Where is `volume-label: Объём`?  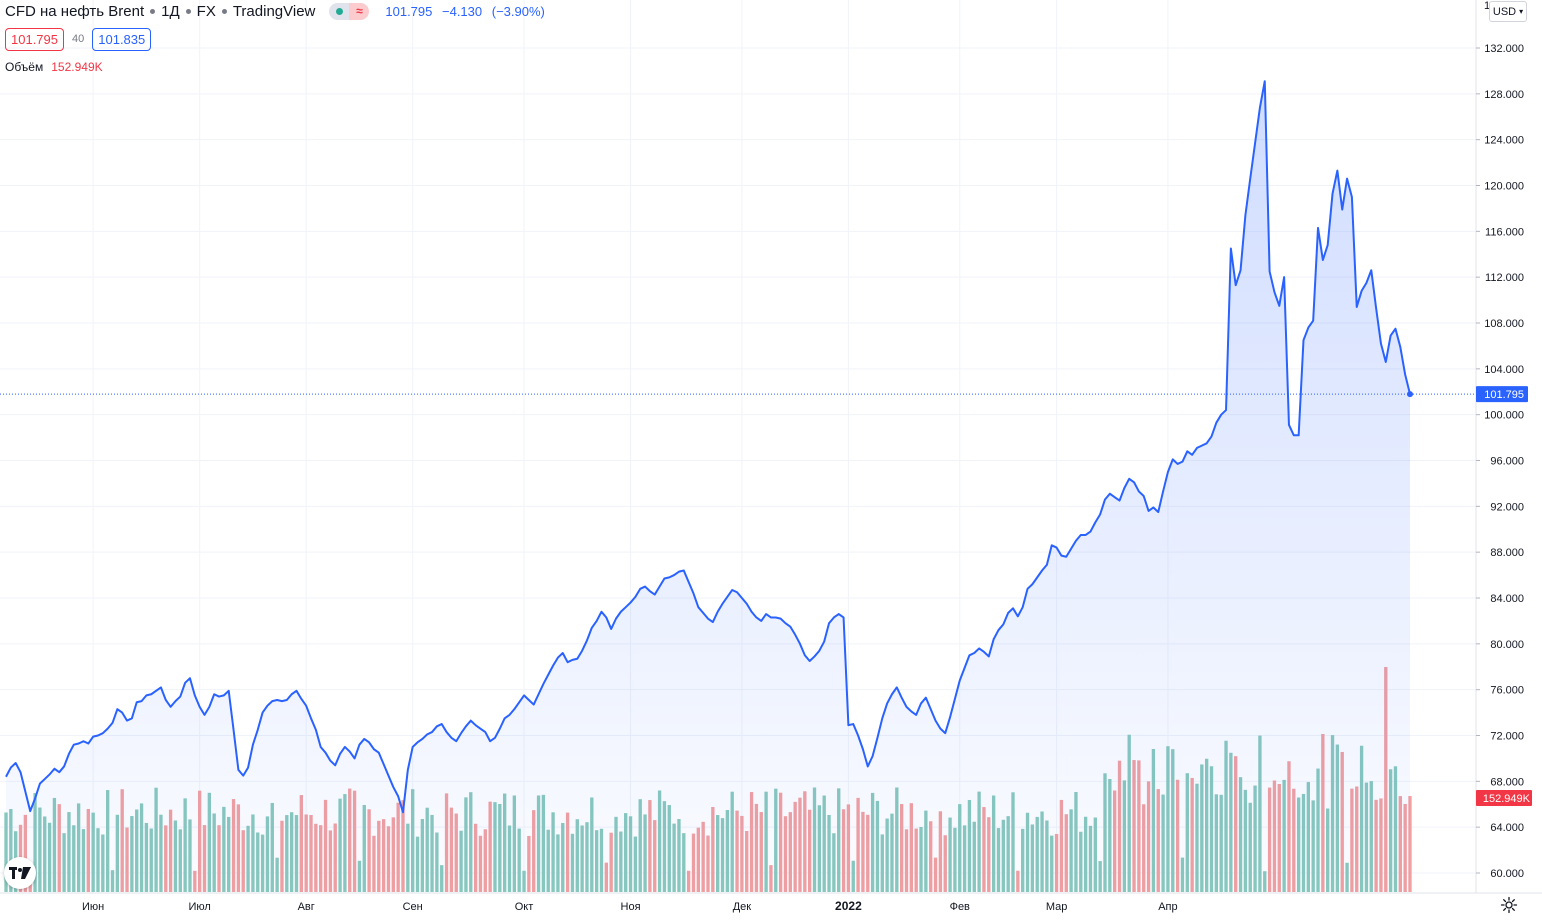 volume-label: Объём is located at coordinates (24, 67).